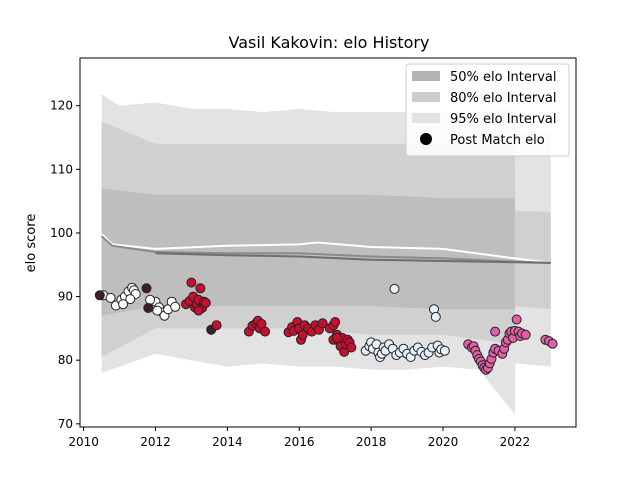  Describe the element at coordinates (503, 119) in the screenshot. I see `legend-label: 95% elo Interval` at that location.